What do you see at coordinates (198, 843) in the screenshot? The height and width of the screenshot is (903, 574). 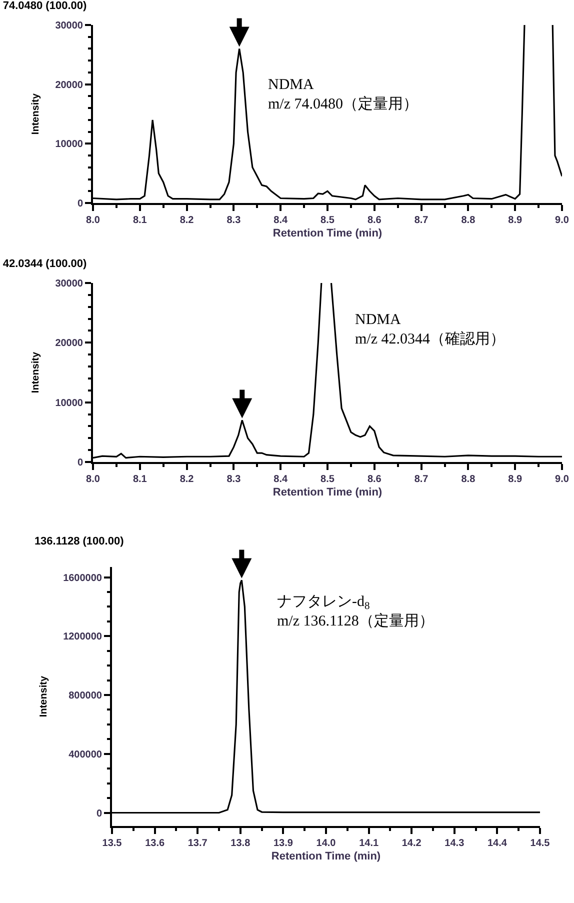 I see `x-tick-label: 13.7` at bounding box center [198, 843].